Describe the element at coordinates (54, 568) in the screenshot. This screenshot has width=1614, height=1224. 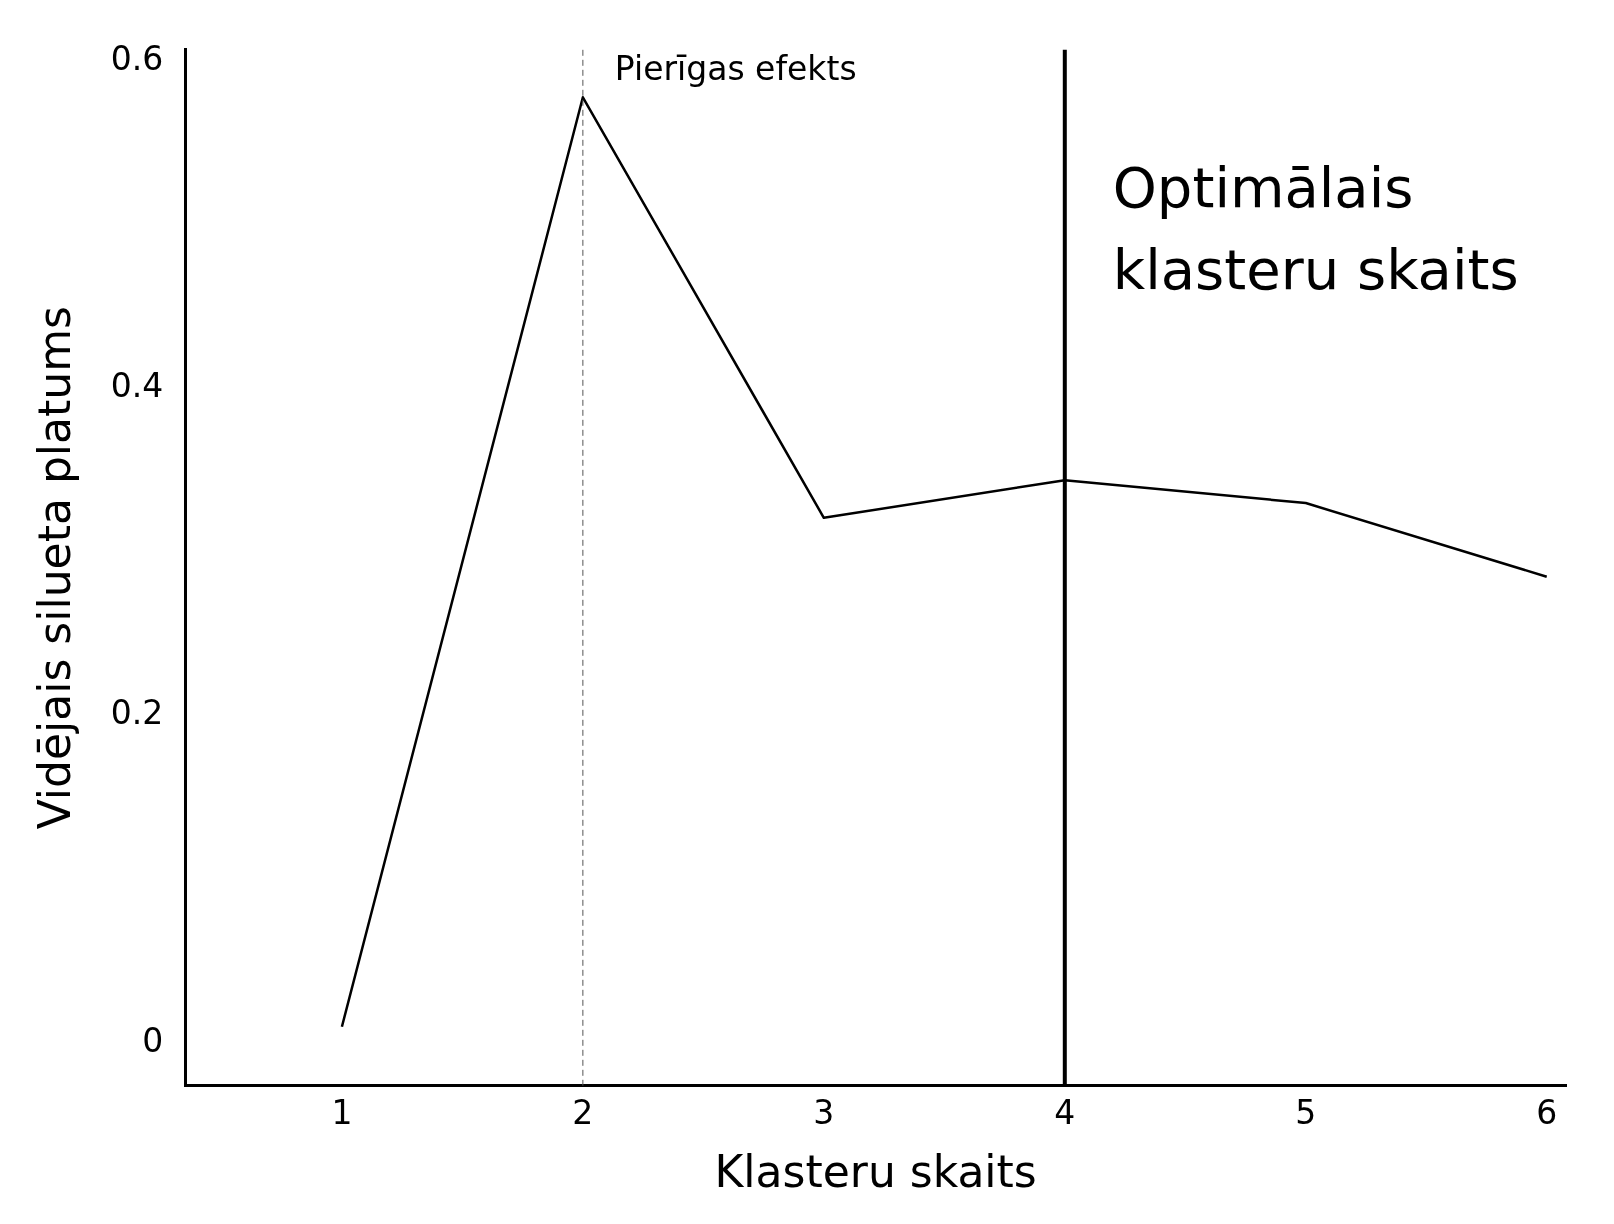
I see `y-axis-title: Vidējais silueta platums` at that location.